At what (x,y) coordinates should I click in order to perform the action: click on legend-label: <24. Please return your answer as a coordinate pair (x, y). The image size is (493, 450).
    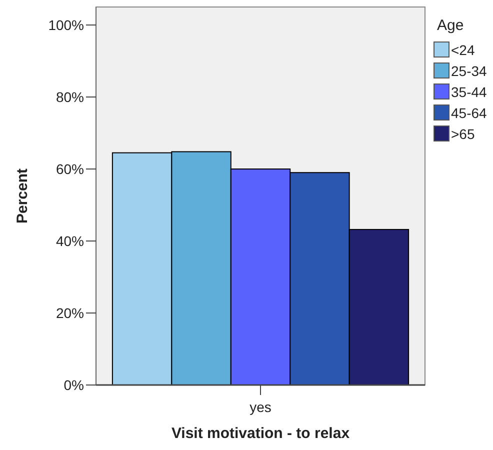
    Looking at the image, I should click on (463, 50).